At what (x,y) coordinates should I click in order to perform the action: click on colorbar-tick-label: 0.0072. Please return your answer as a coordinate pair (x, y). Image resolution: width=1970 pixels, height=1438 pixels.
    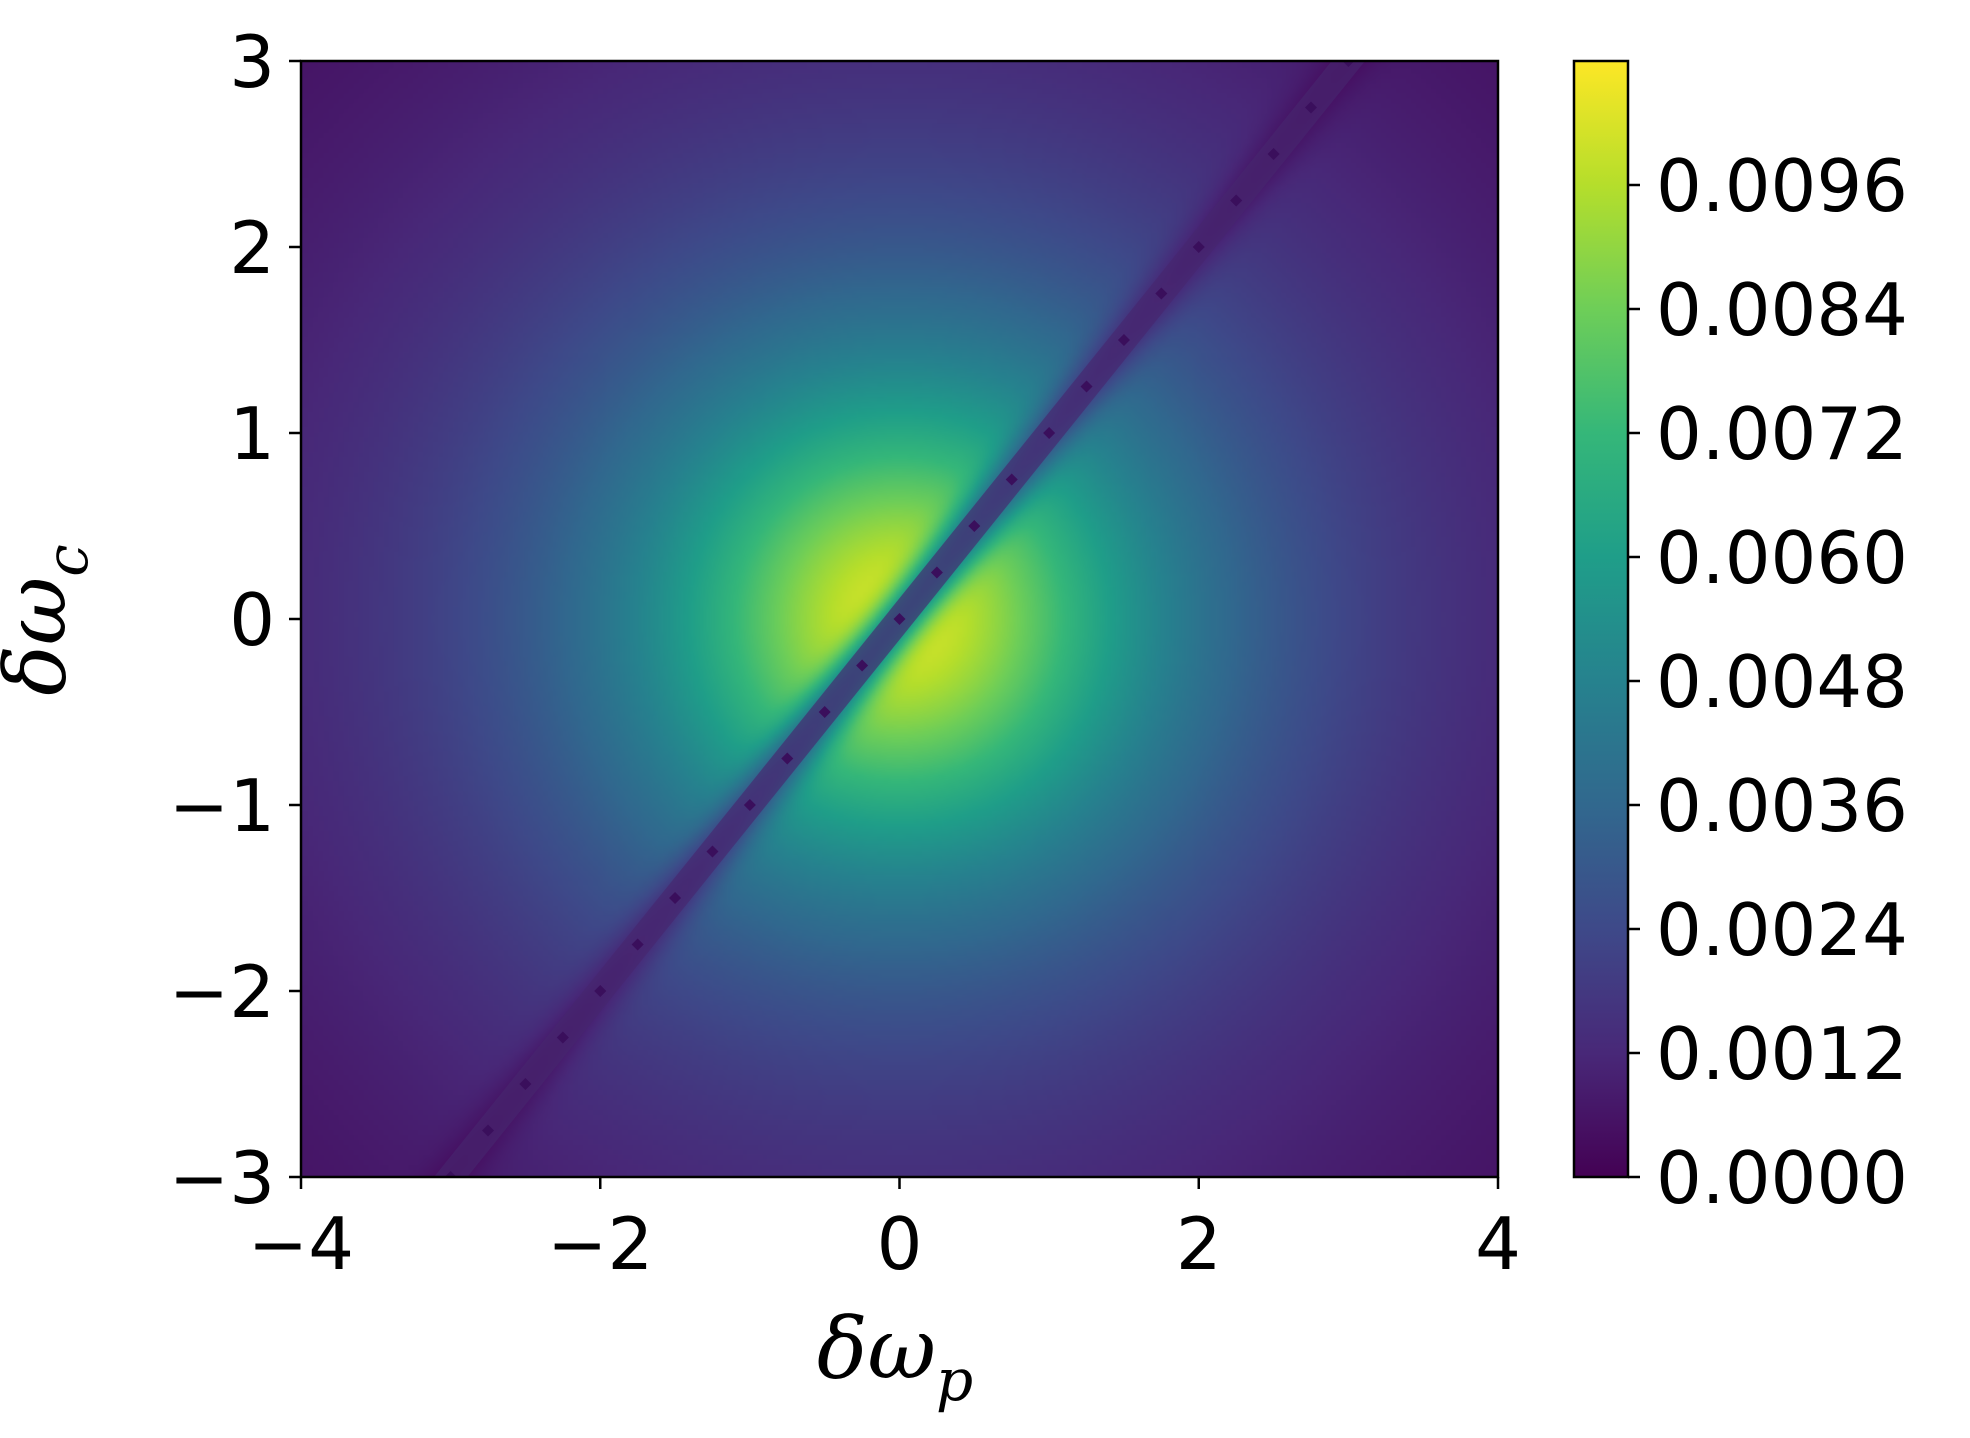
    Looking at the image, I should click on (1782, 434).